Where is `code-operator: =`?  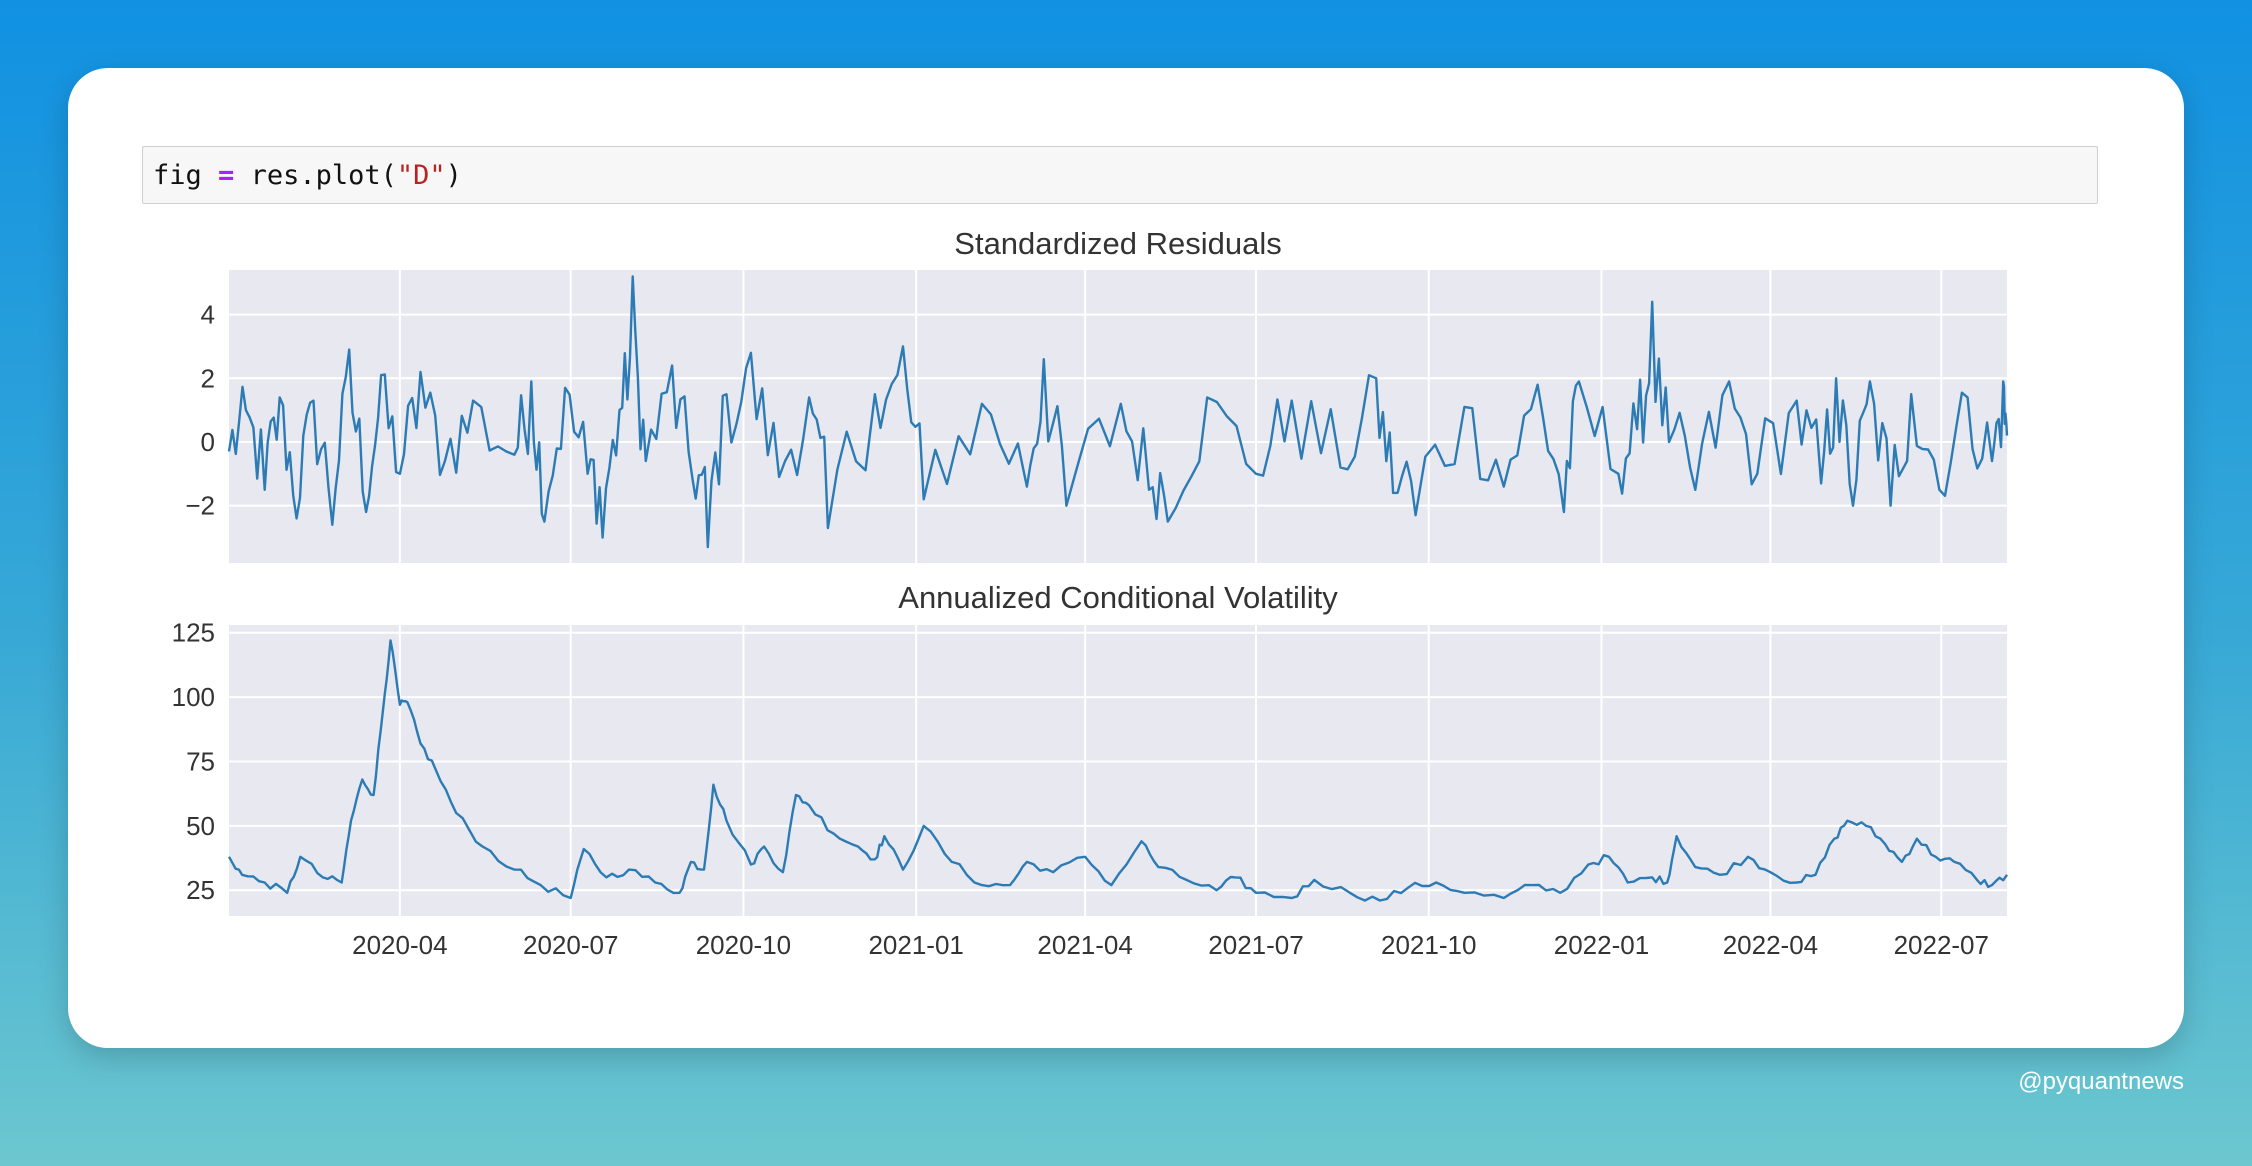 code-operator: = is located at coordinates (226, 175).